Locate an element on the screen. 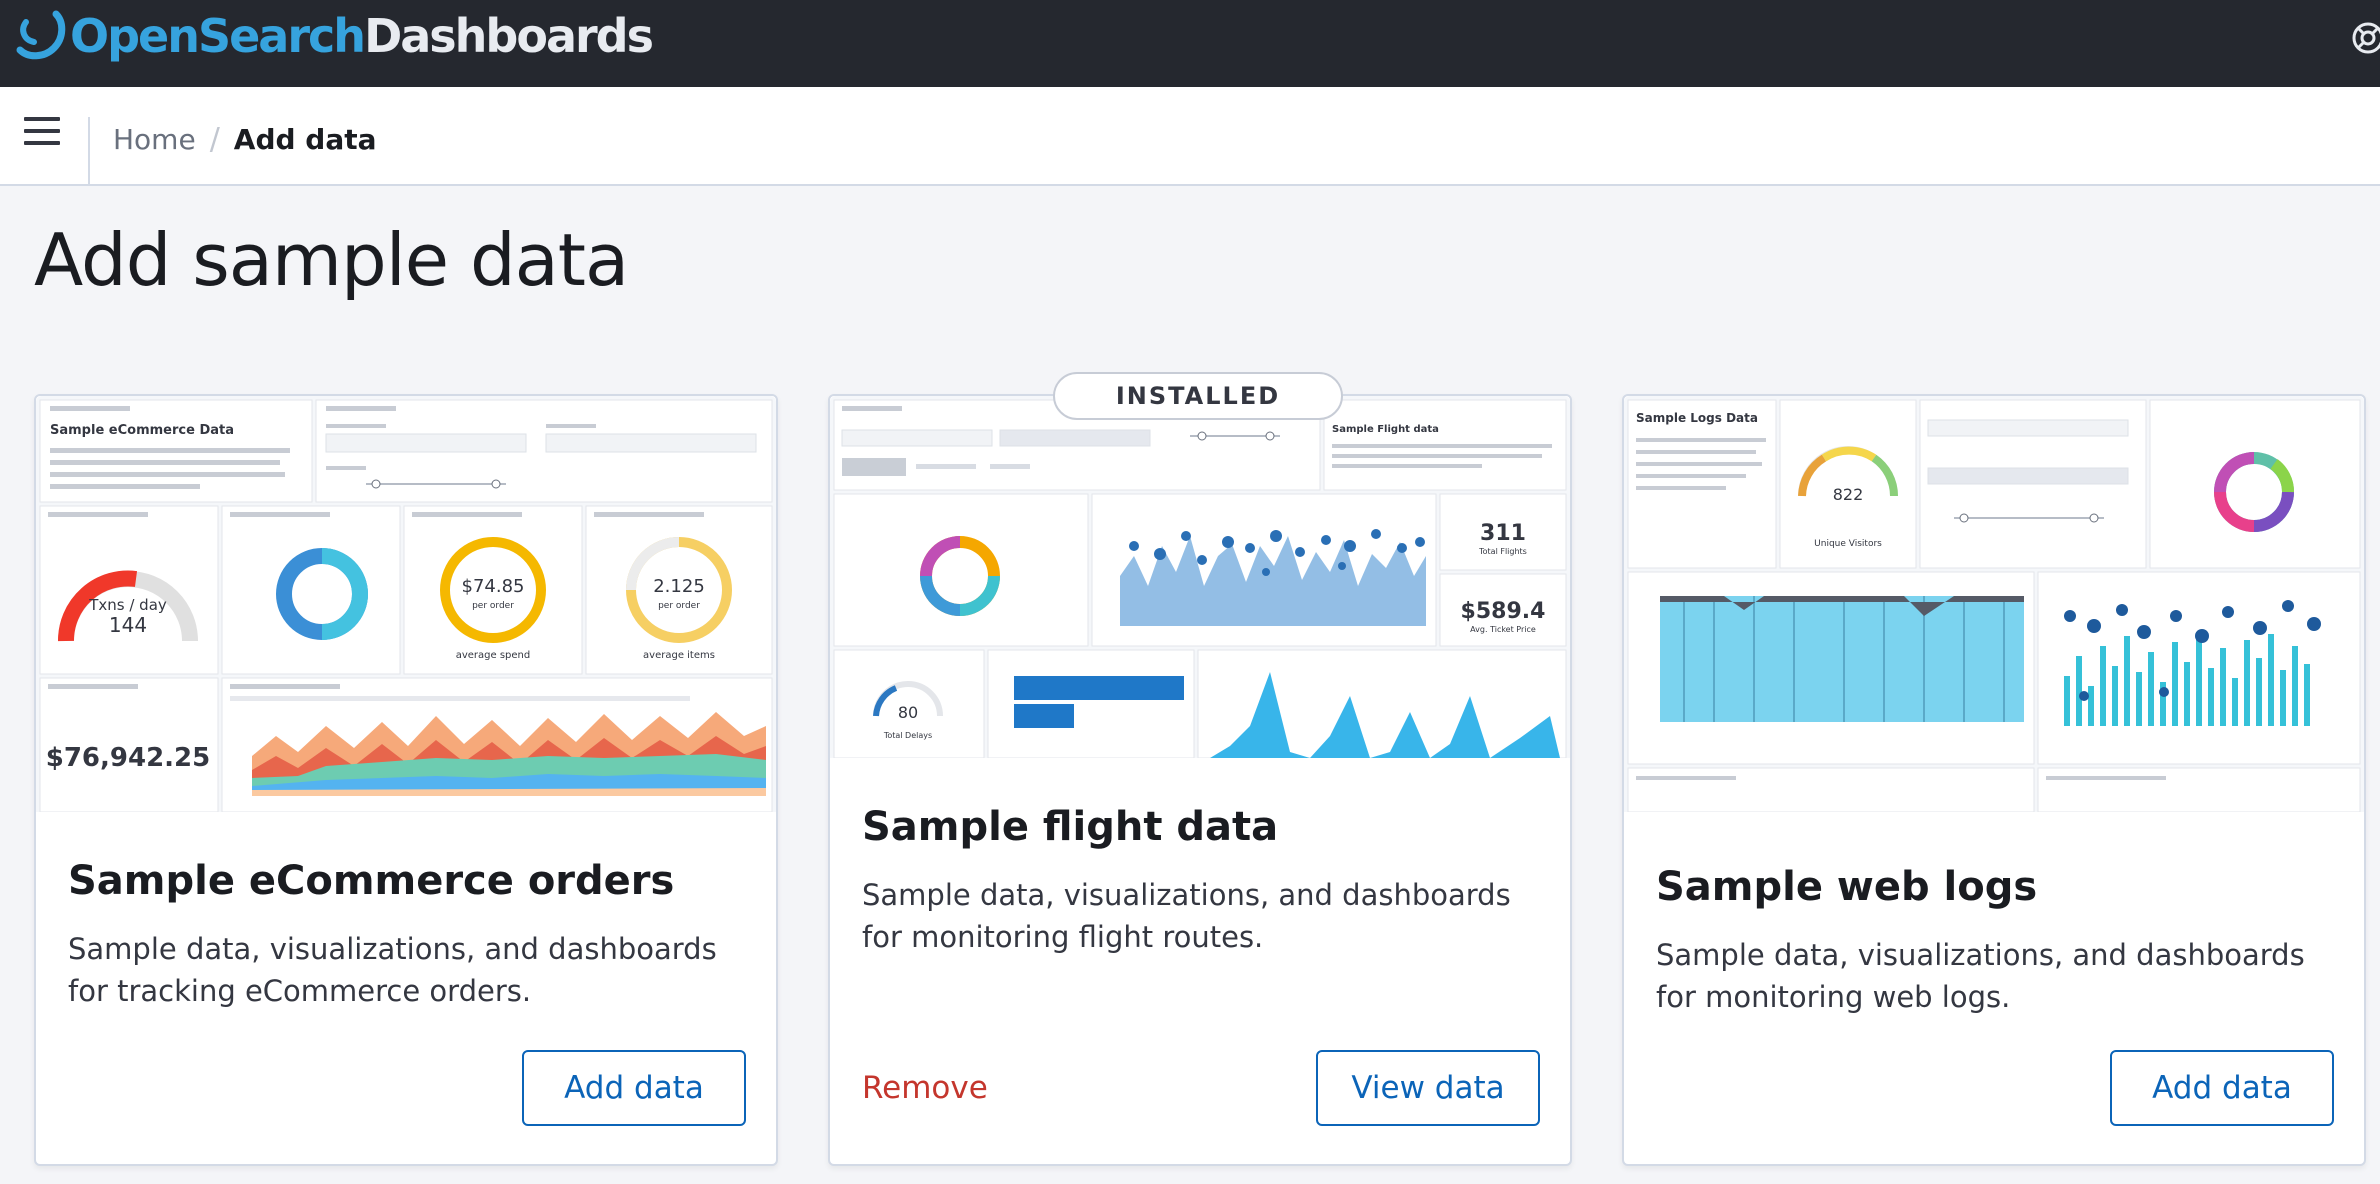  preview-total-flights-label: Total Flights is located at coordinates (1502, 551).